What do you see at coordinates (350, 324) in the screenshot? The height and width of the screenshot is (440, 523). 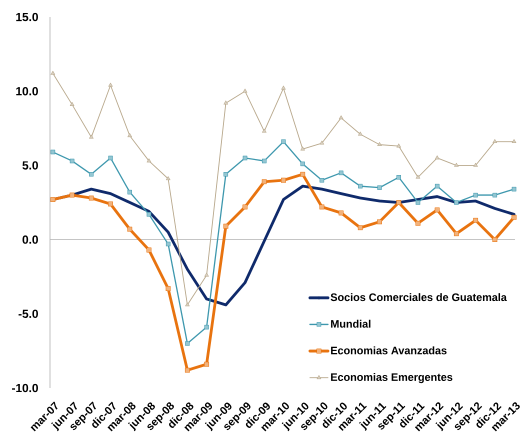 I see `legend-label: Mundial` at bounding box center [350, 324].